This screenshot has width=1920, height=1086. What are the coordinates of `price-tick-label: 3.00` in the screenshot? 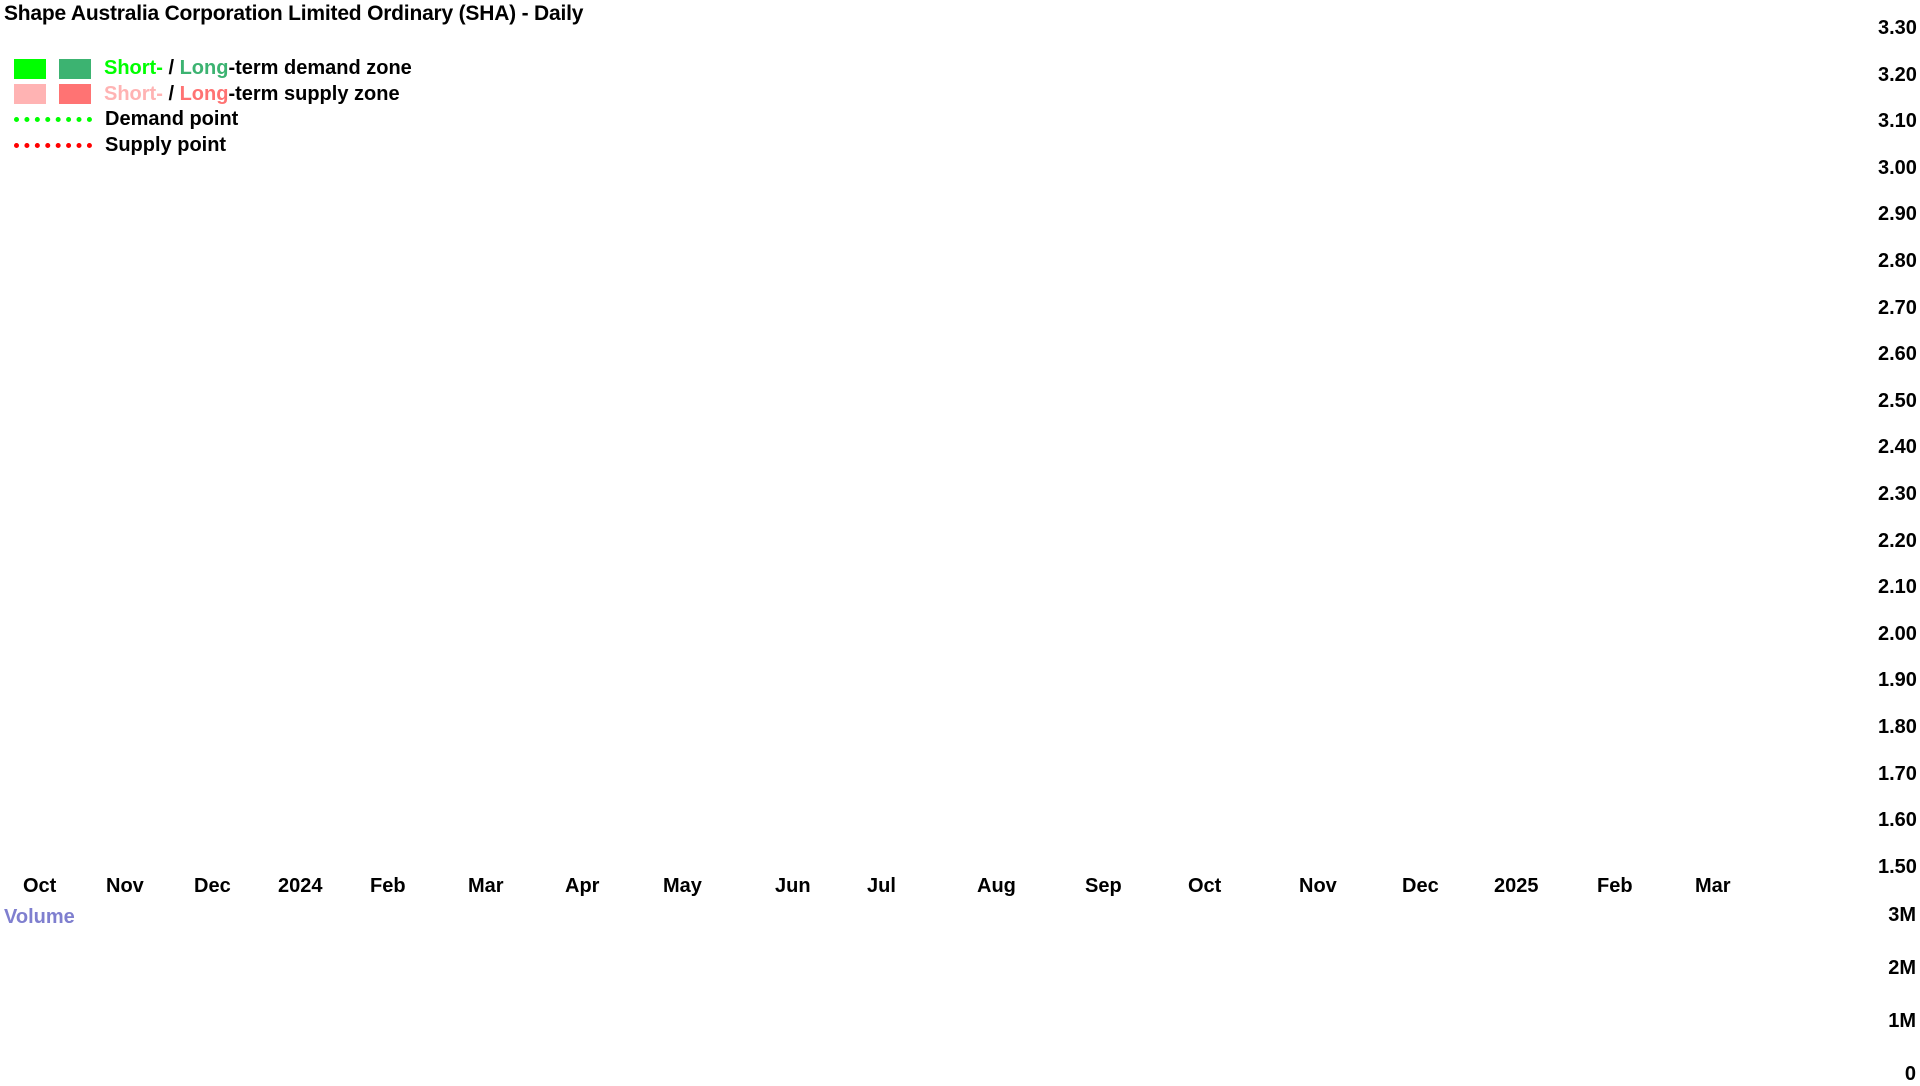 It's located at (1897, 167).